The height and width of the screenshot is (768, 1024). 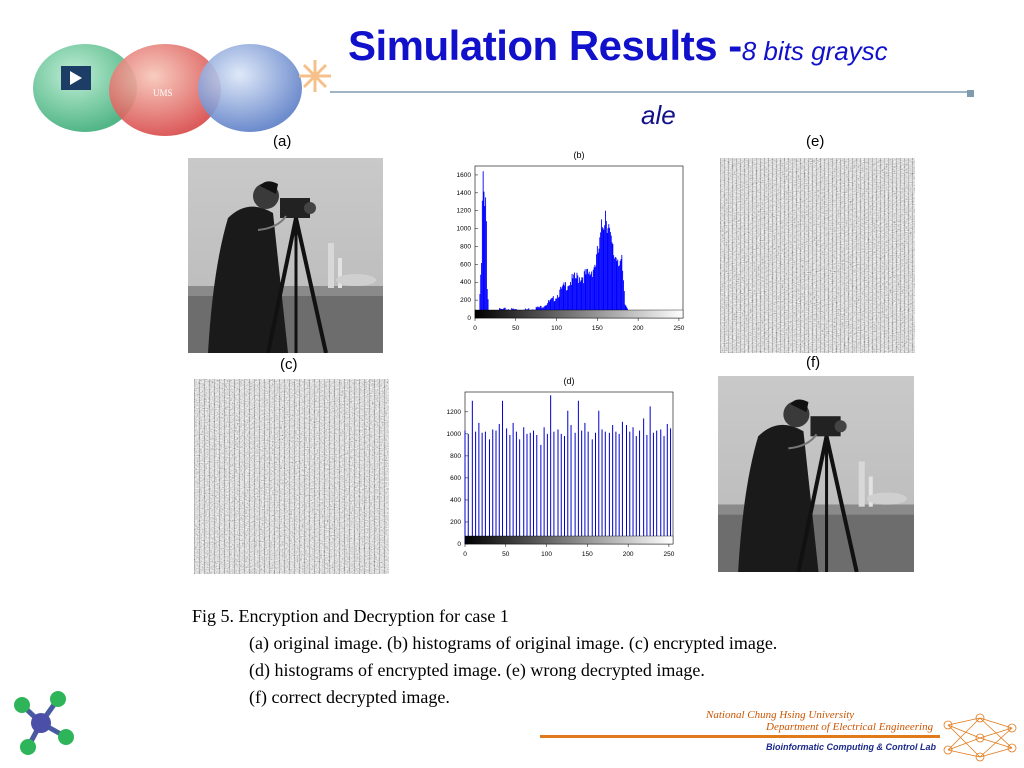 What do you see at coordinates (464, 175) in the screenshot?
I see `y-tick-label: 1600` at bounding box center [464, 175].